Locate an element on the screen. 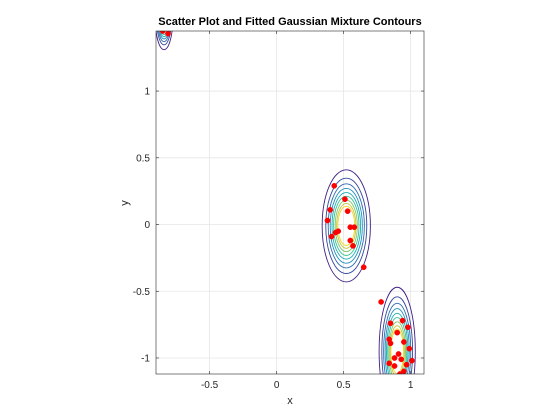  x-tick-label: -0.5 is located at coordinates (210, 385).